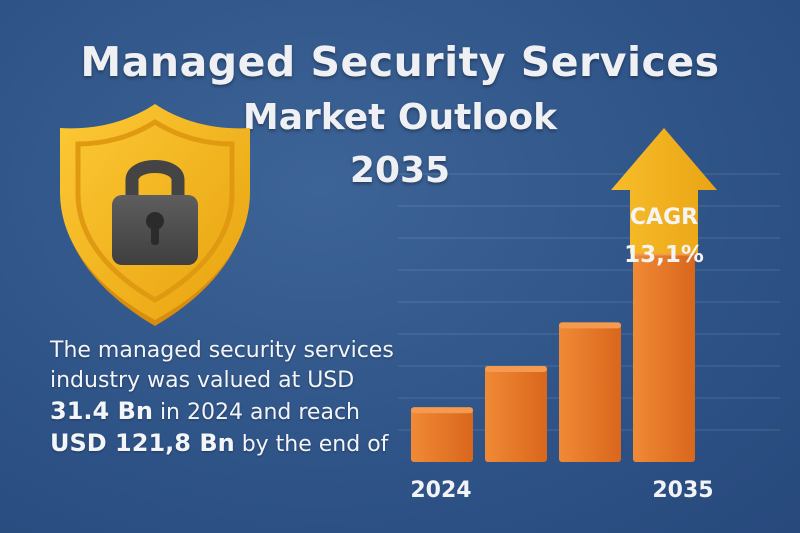  Describe the element at coordinates (256, 412) in the screenshot. I see `description-line-3-rest: in 2024 and reach` at that location.